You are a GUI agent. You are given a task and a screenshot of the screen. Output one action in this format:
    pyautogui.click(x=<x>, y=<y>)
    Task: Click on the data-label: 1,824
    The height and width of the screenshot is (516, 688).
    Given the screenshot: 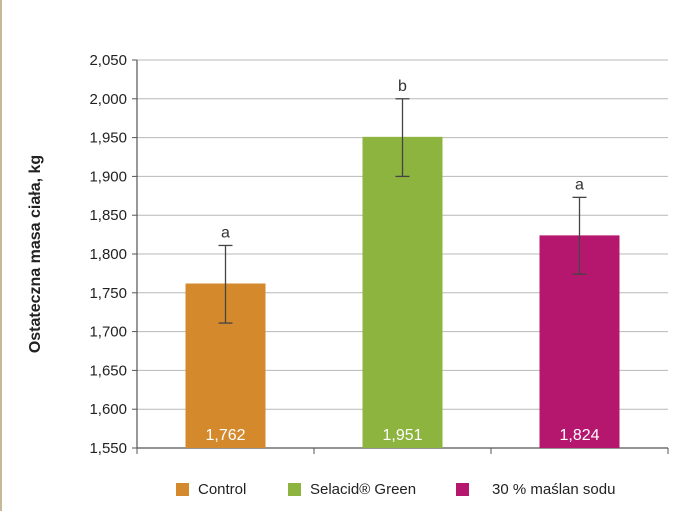 What is the action you would take?
    pyautogui.click(x=579, y=435)
    